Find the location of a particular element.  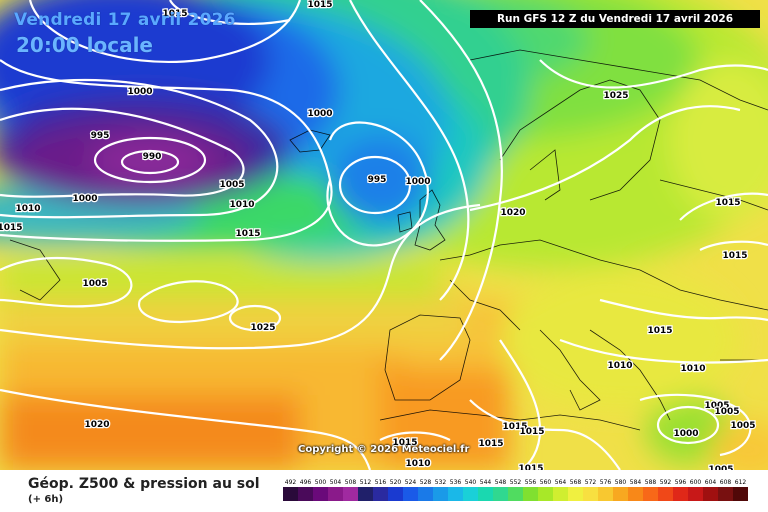

legend-value: 588 is located at coordinates (651, 482).